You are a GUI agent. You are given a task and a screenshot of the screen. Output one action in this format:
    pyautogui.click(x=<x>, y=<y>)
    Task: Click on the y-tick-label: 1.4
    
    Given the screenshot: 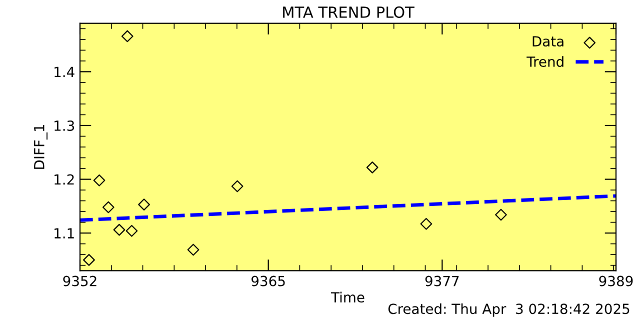 What is the action you would take?
    pyautogui.click(x=64, y=71)
    